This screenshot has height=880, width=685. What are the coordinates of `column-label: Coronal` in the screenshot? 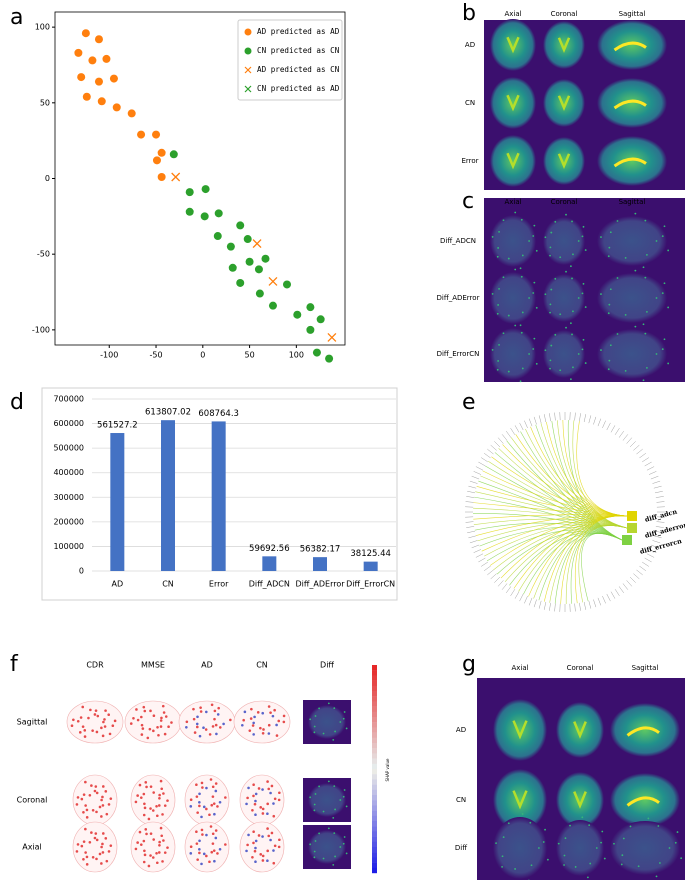 It's located at (580, 668).